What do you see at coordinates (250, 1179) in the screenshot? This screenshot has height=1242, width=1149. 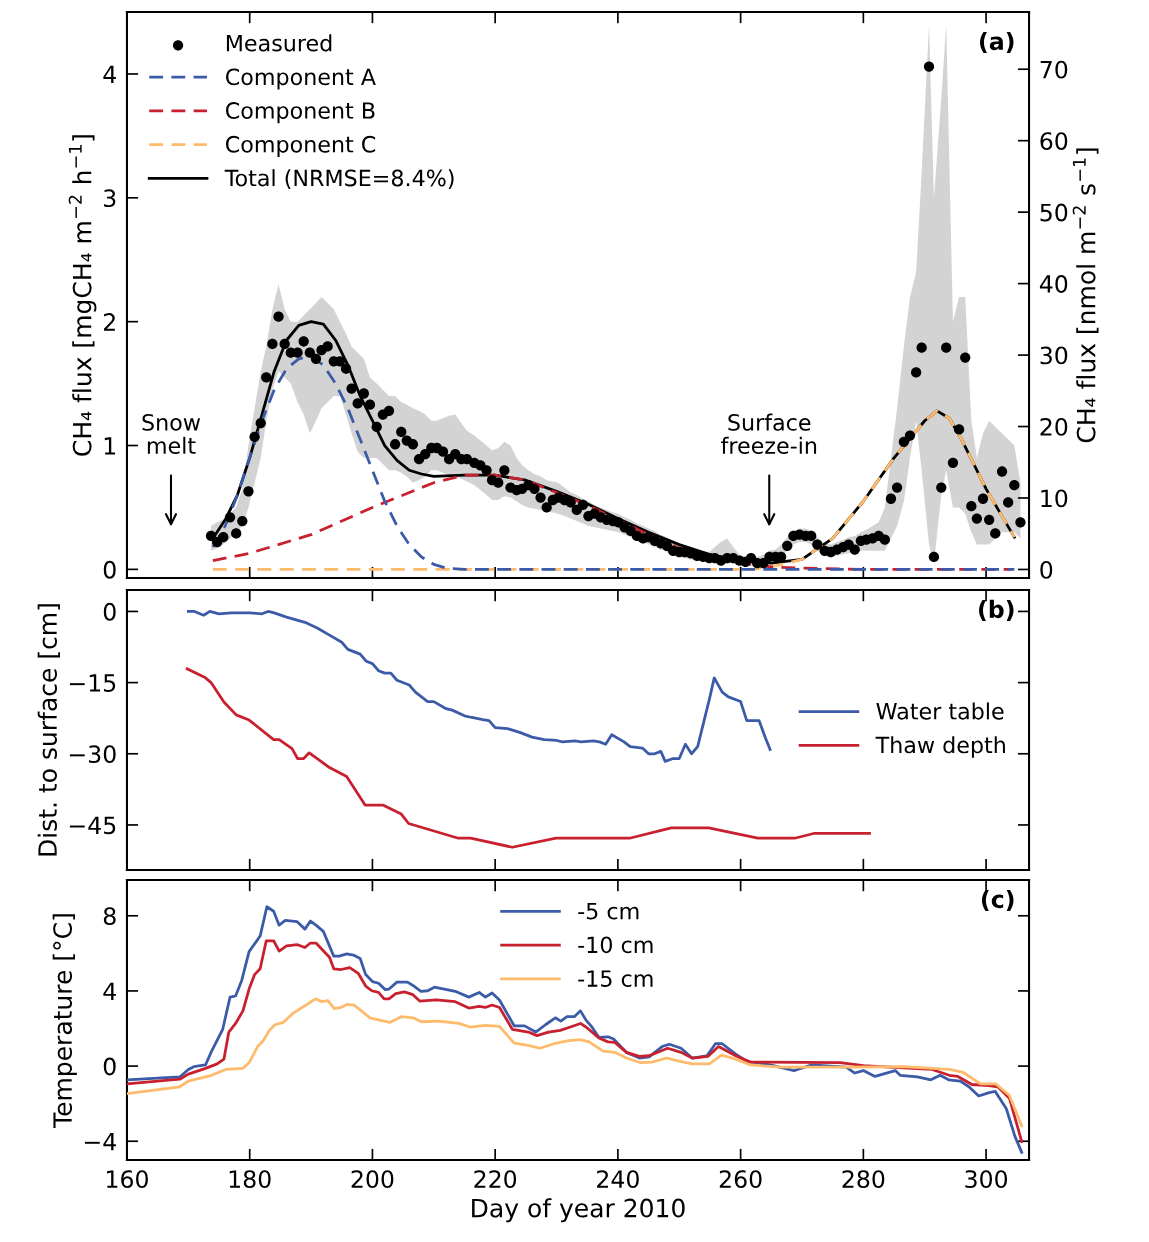 I see `x-tick-label: 180` at bounding box center [250, 1179].